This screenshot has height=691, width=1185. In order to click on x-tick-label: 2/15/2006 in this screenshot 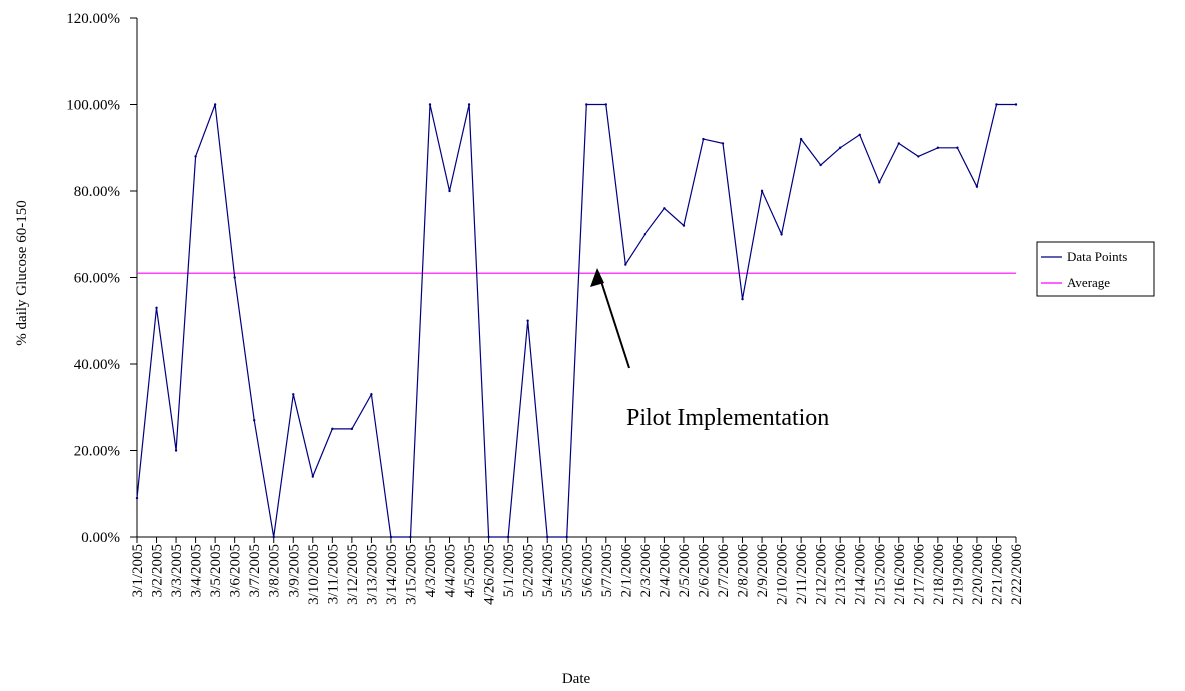, I will do `click(880, 574)`.